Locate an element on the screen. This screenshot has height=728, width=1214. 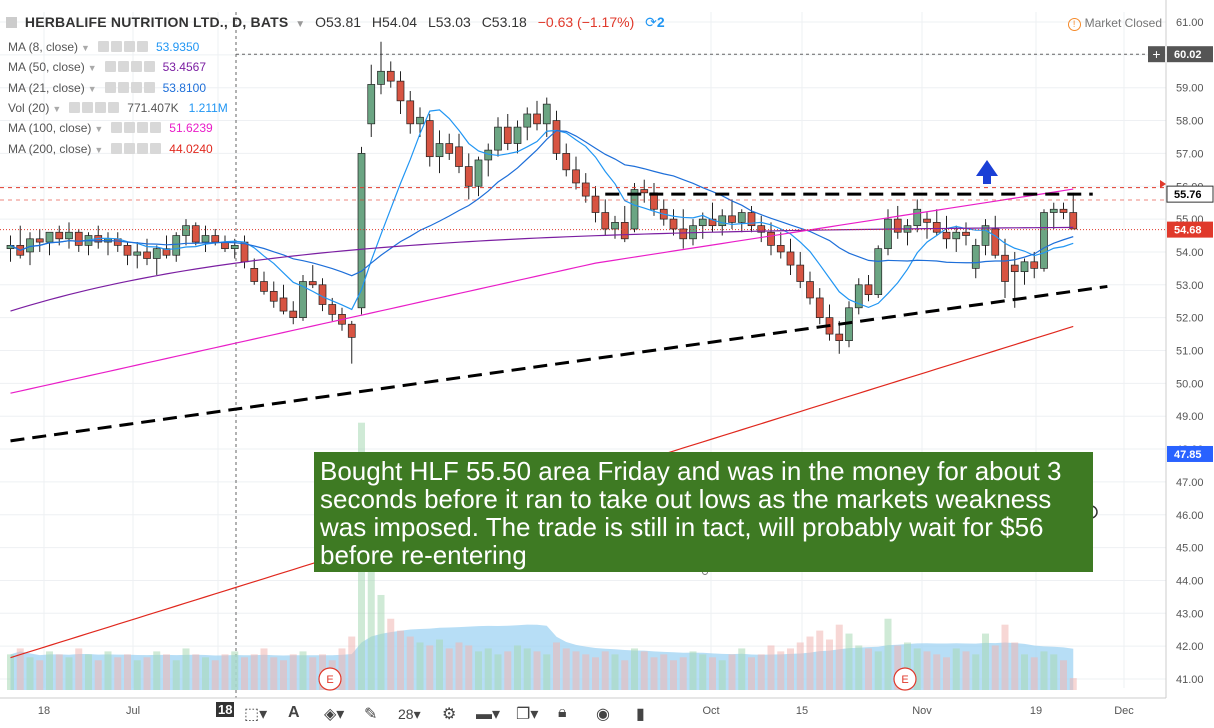
x-tick-label: Jul is located at coordinates (133, 711).